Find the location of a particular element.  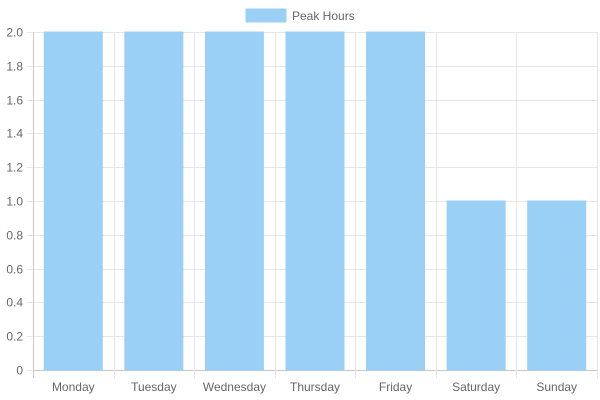

y-tick-label: 0 is located at coordinates (19, 371).